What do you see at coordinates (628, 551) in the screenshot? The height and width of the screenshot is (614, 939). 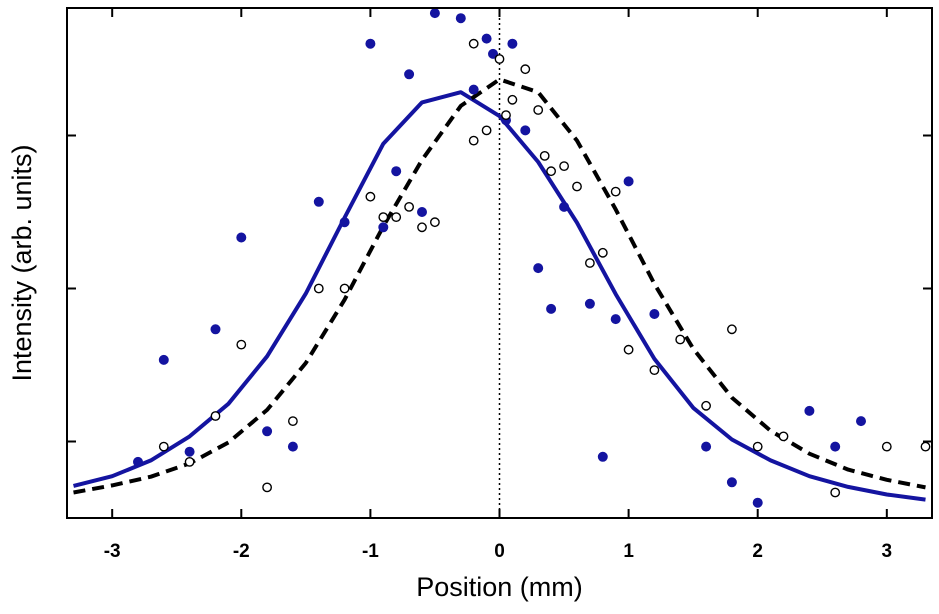 I see `x-tick-label: 1` at bounding box center [628, 551].